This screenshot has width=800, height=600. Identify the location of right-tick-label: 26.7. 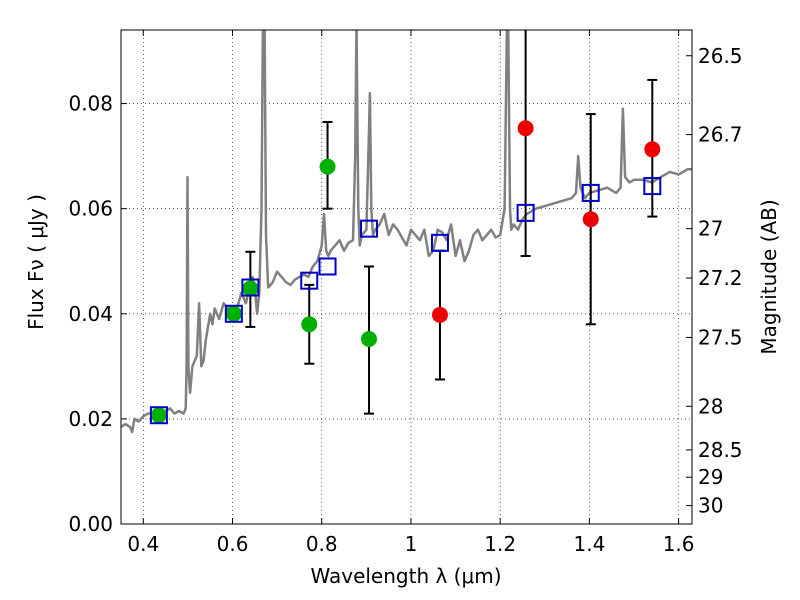
(720, 135).